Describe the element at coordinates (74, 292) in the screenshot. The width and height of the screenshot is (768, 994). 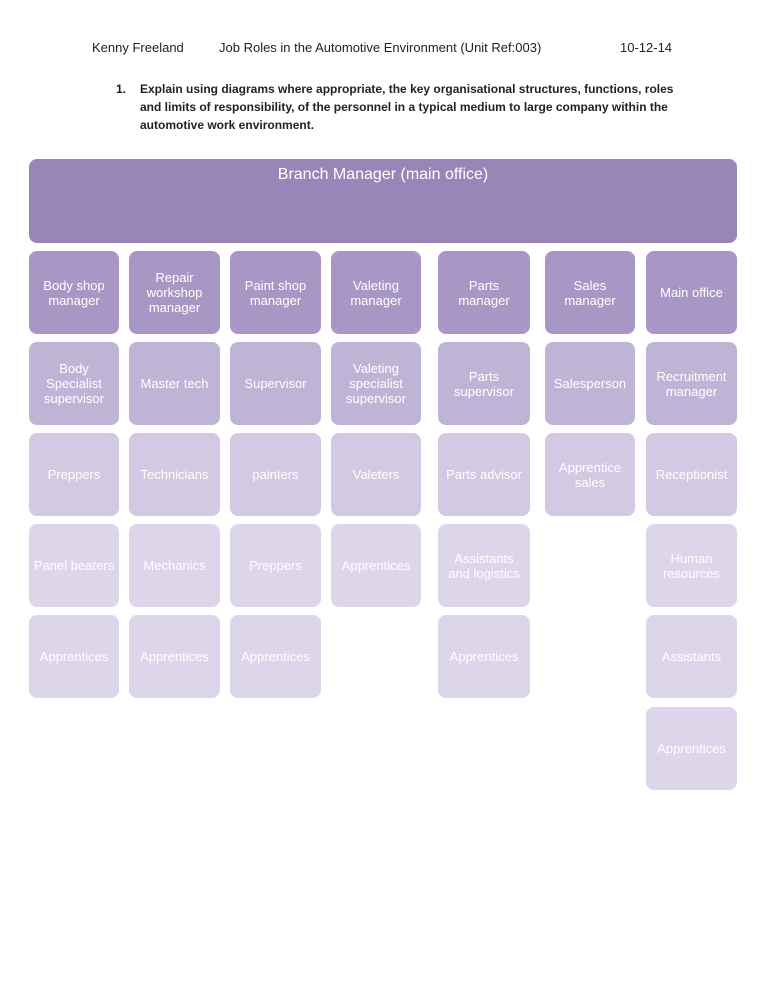
I see `org-box-body-shop-manager: Body shop manager` at that location.